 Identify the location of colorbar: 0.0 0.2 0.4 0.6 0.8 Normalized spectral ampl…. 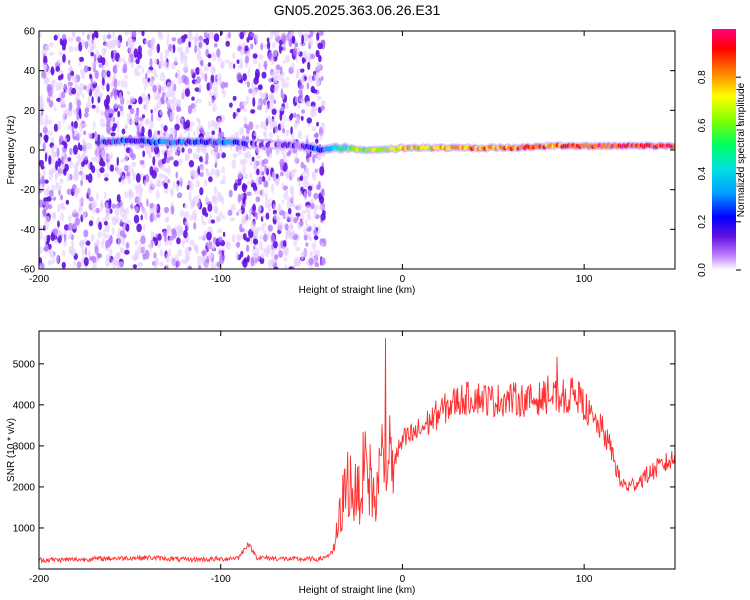
(722, 153).